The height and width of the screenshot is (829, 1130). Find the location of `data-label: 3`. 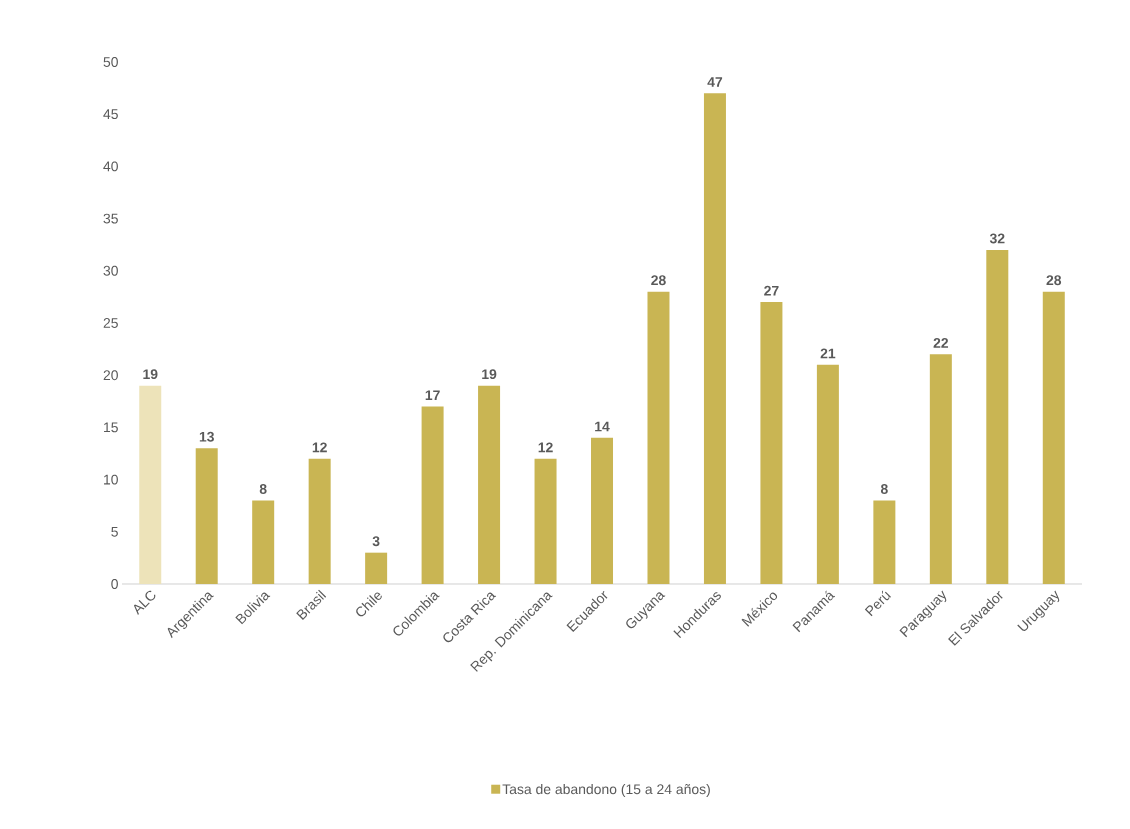

data-label: 3 is located at coordinates (376, 541).